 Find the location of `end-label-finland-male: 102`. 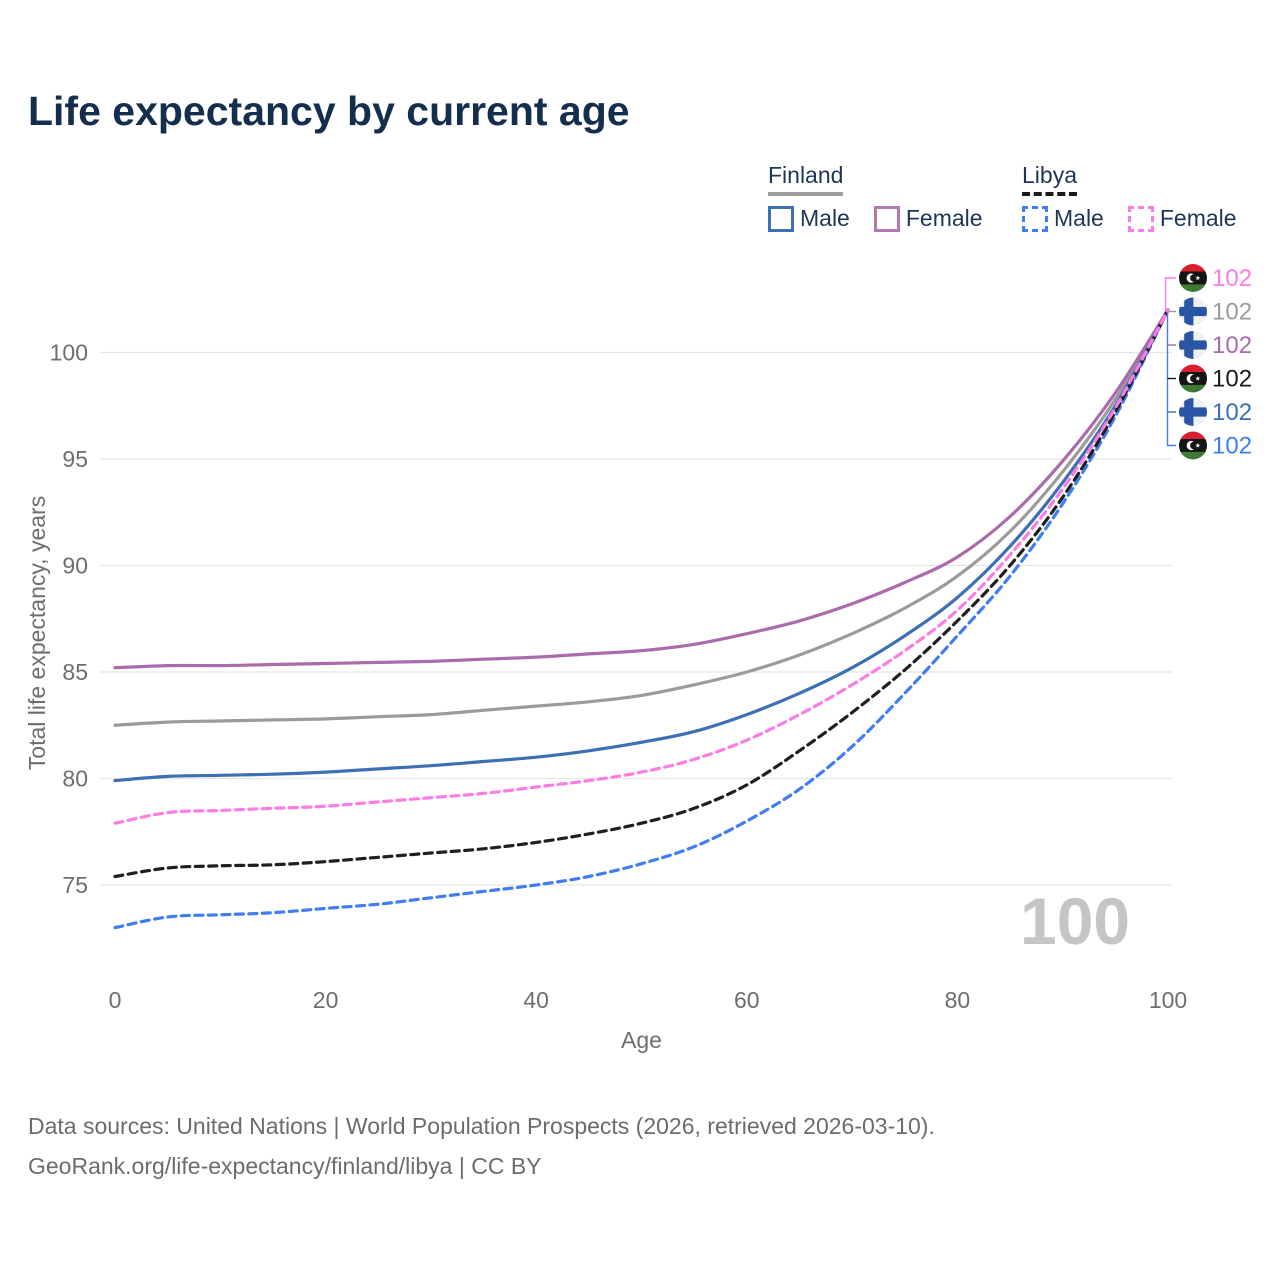

end-label-finland-male: 102 is located at coordinates (1232, 412).